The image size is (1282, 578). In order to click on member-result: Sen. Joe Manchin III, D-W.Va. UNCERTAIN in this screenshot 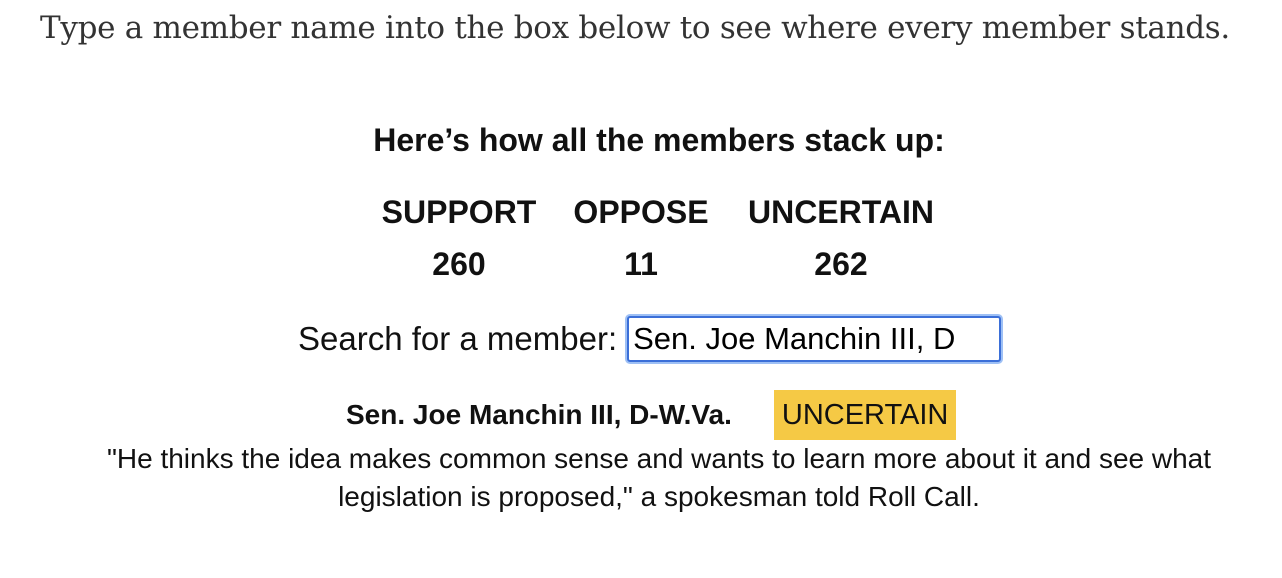, I will do `click(651, 415)`.